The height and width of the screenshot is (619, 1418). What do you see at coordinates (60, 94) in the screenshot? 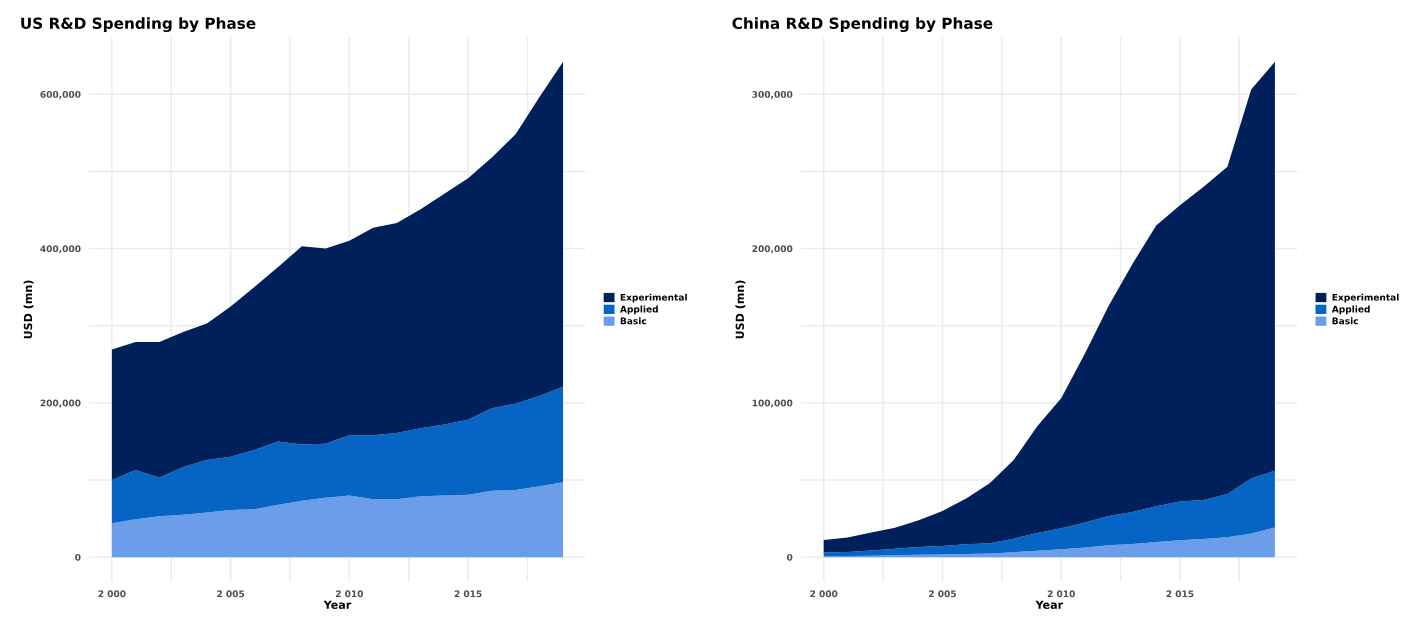
I see `y-tick-label: 600,000` at bounding box center [60, 94].